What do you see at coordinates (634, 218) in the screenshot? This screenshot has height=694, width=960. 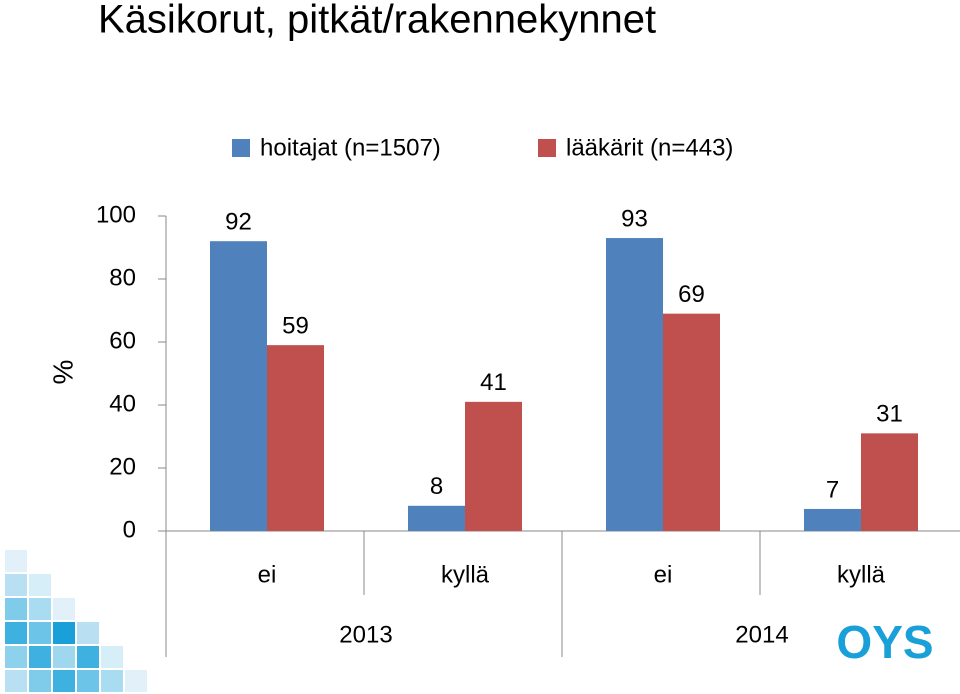 I see `data-label: 93` at bounding box center [634, 218].